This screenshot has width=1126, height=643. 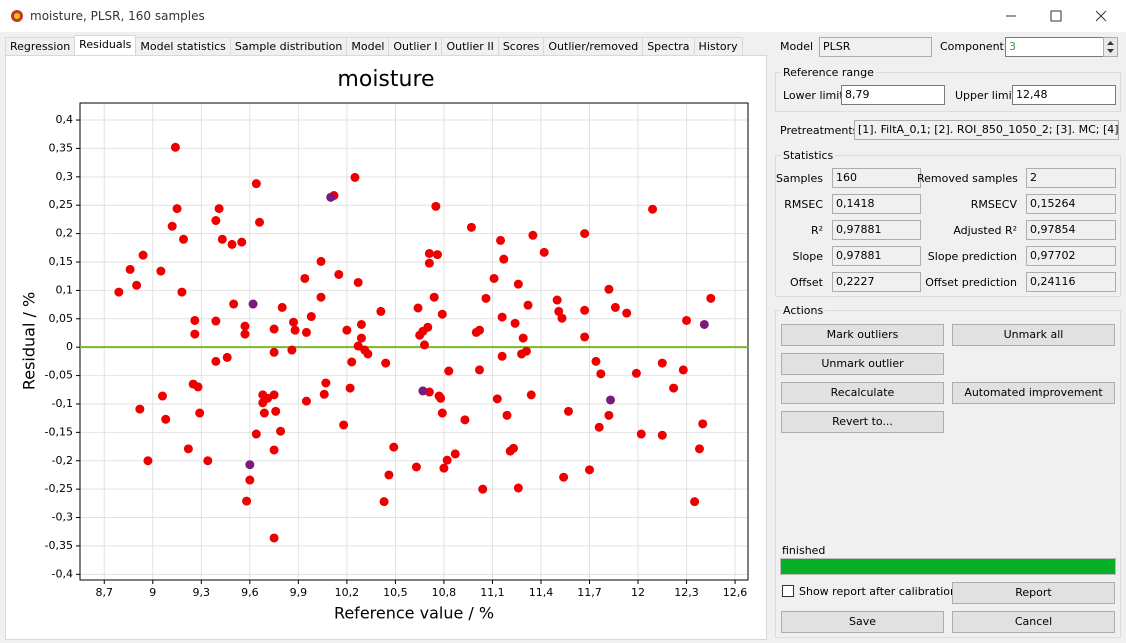 What do you see at coordinates (806, 282) in the screenshot?
I see `stat-label: Offset` at bounding box center [806, 282].